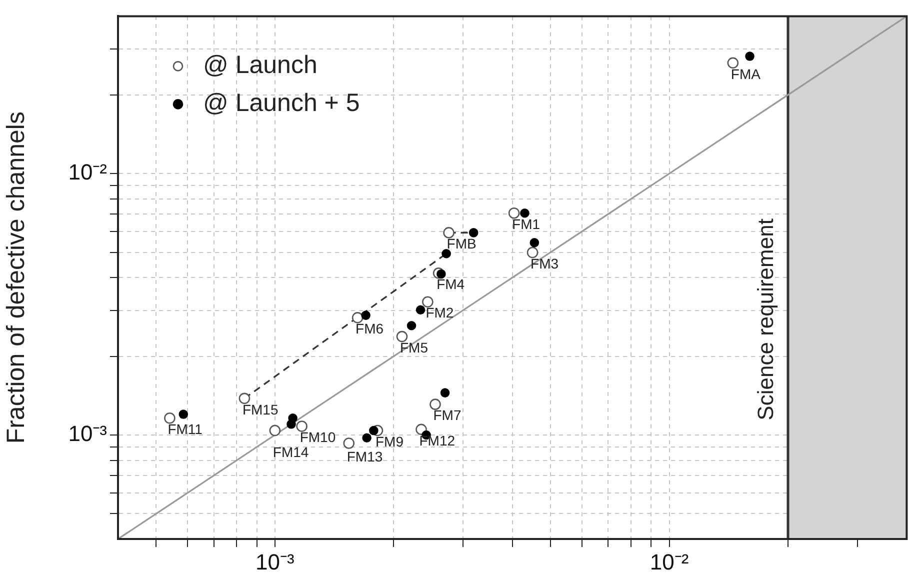 This screenshot has height=579, width=913. What do you see at coordinates (389, 441) in the screenshot?
I see `annotation: FM9` at bounding box center [389, 441].